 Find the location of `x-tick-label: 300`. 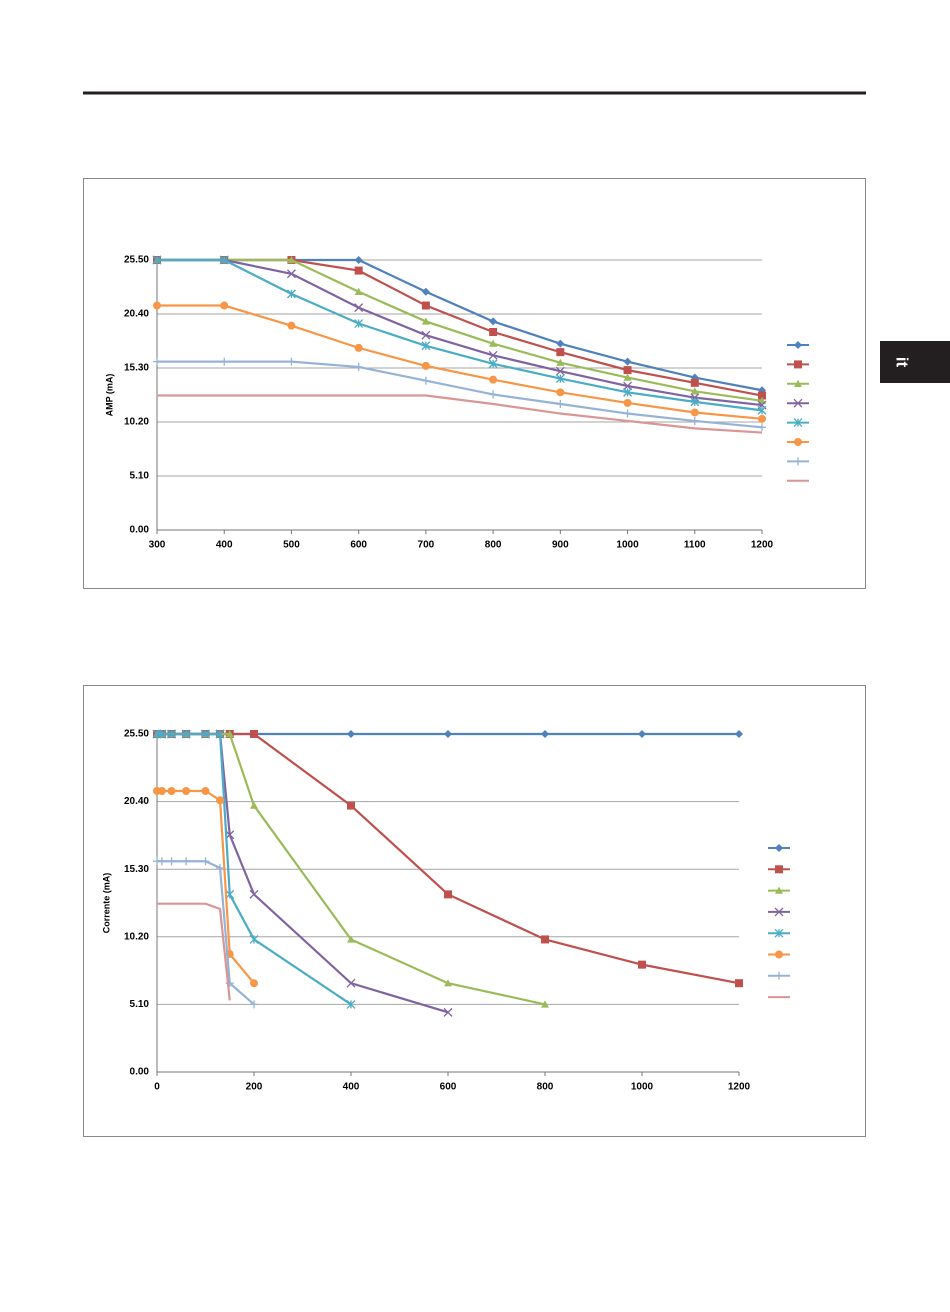

x-tick-label: 300 is located at coordinates (157, 545).